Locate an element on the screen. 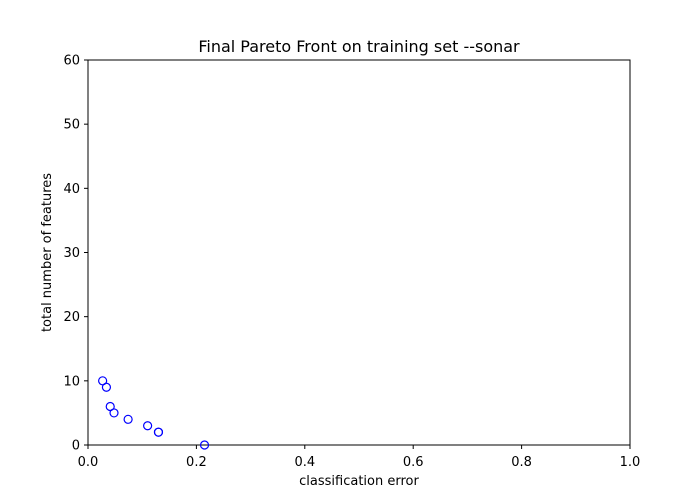 The height and width of the screenshot is (500, 700). y-tick-label: 60 is located at coordinates (71, 61).